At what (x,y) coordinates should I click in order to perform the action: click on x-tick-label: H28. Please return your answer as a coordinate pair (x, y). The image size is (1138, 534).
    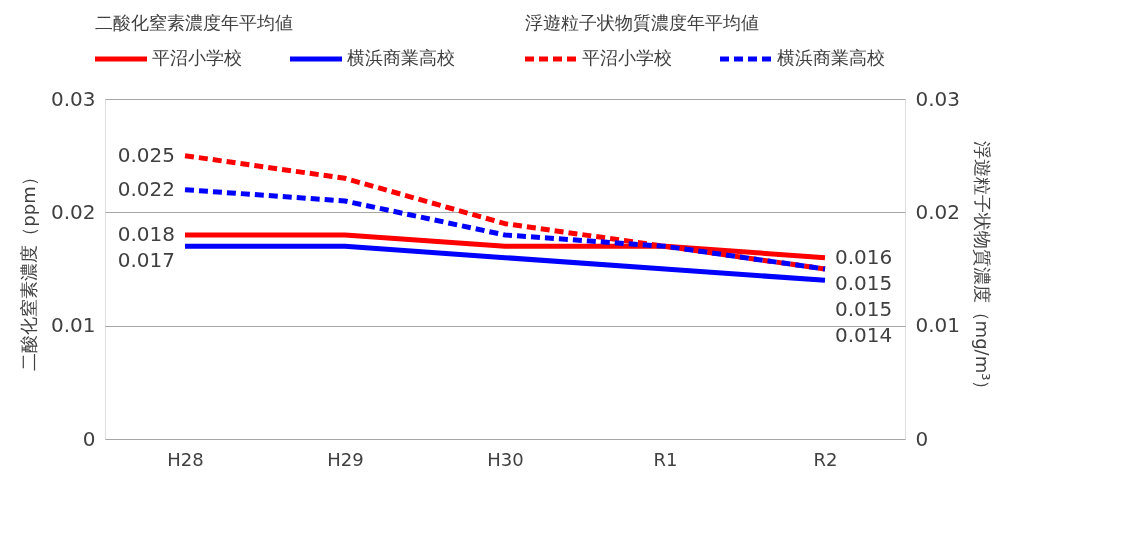
    Looking at the image, I should click on (185, 459).